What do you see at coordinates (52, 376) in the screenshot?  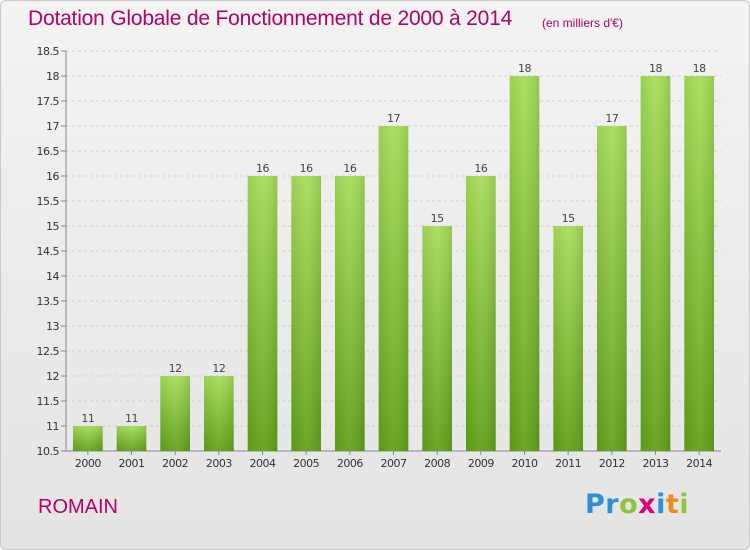 I see `y-tick-label: 12` at bounding box center [52, 376].